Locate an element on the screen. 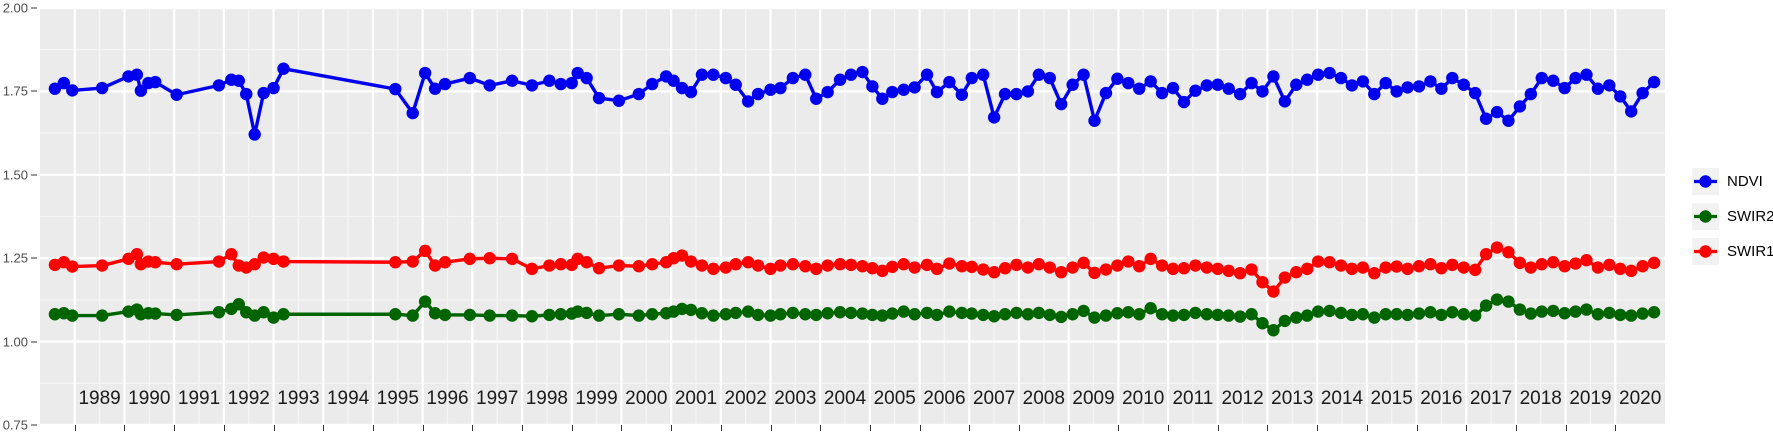  x-tick-label: 1995 is located at coordinates (397, 398).